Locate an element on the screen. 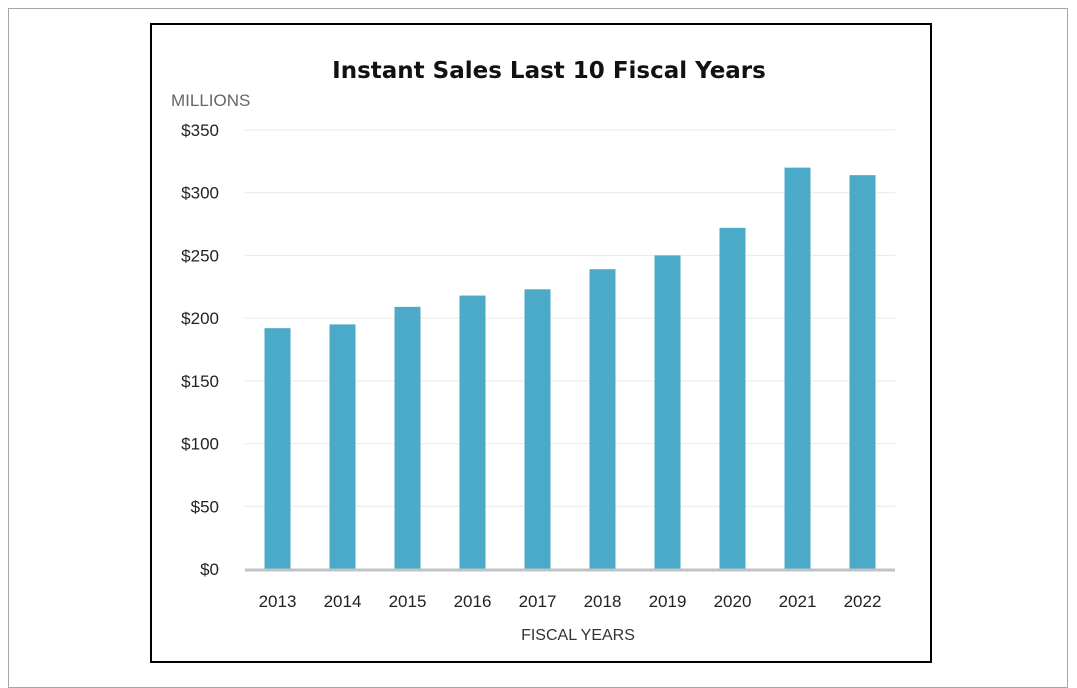 This screenshot has width=1077, height=688. x-tick-label: 2022 is located at coordinates (863, 601).